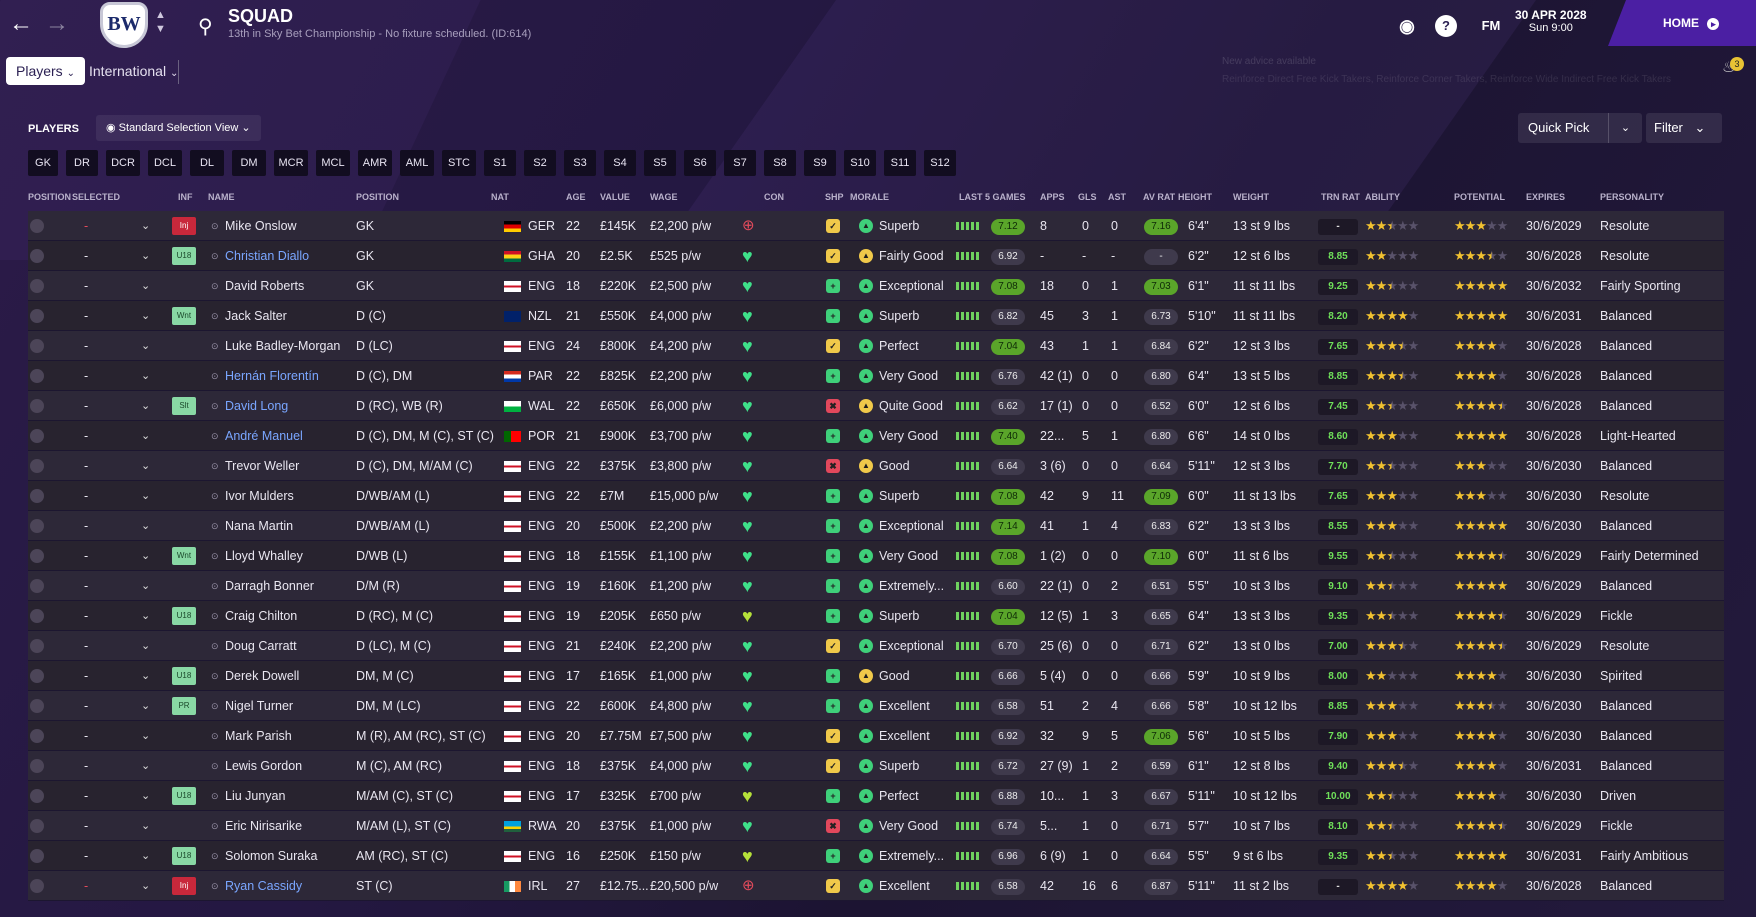 This screenshot has height=917, width=1756. I want to click on quick-pick-button: Quick Pick, so click(1580, 128).